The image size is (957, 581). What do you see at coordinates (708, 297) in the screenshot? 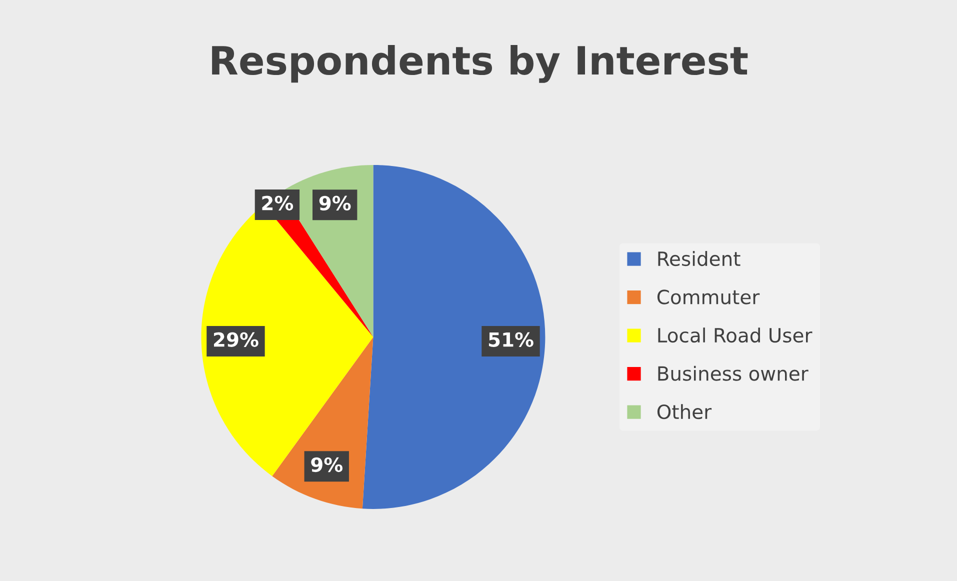
I see `legend-label: Commuter` at bounding box center [708, 297].